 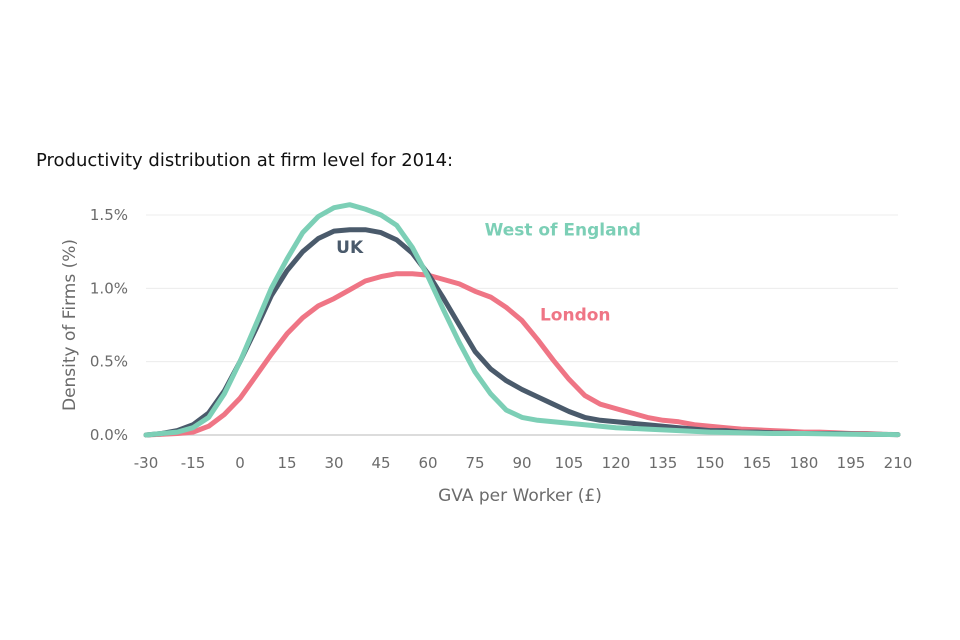 I want to click on x-tick-label: 135, so click(x=663, y=463).